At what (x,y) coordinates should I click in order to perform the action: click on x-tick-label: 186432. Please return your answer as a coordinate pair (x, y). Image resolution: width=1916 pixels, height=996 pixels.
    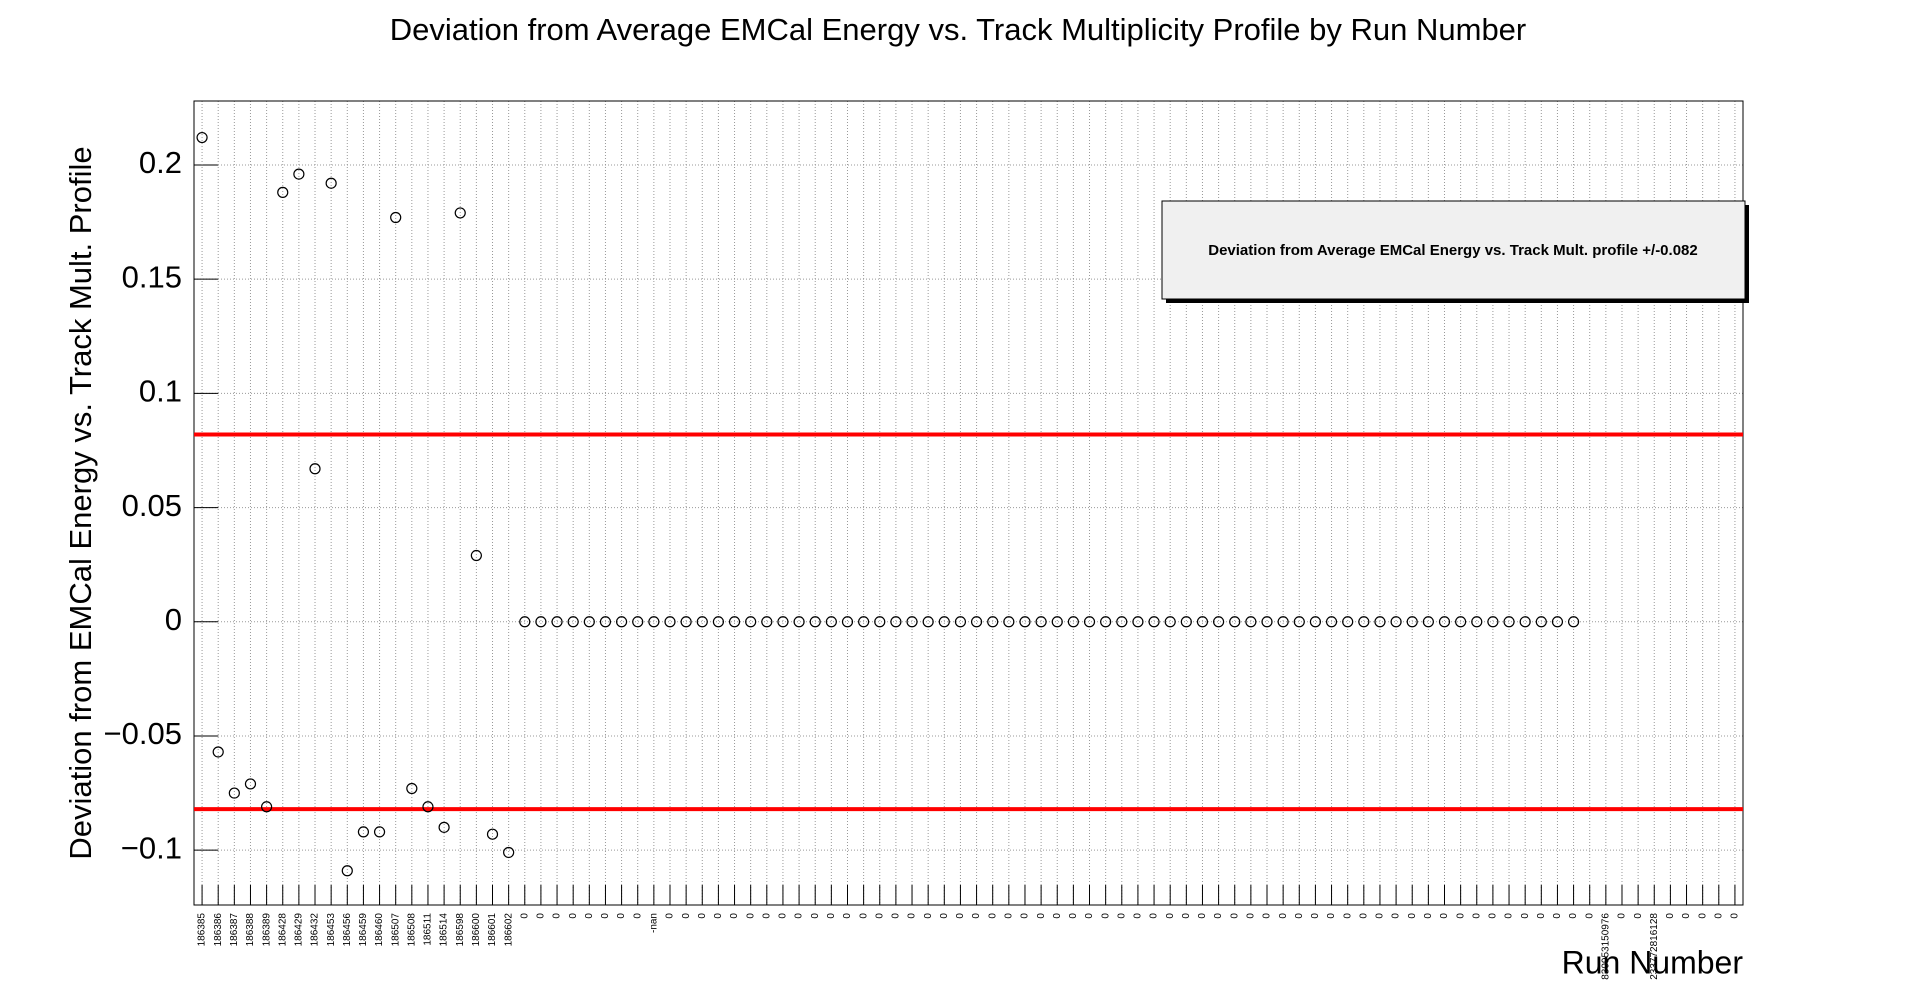
    Looking at the image, I should click on (315, 930).